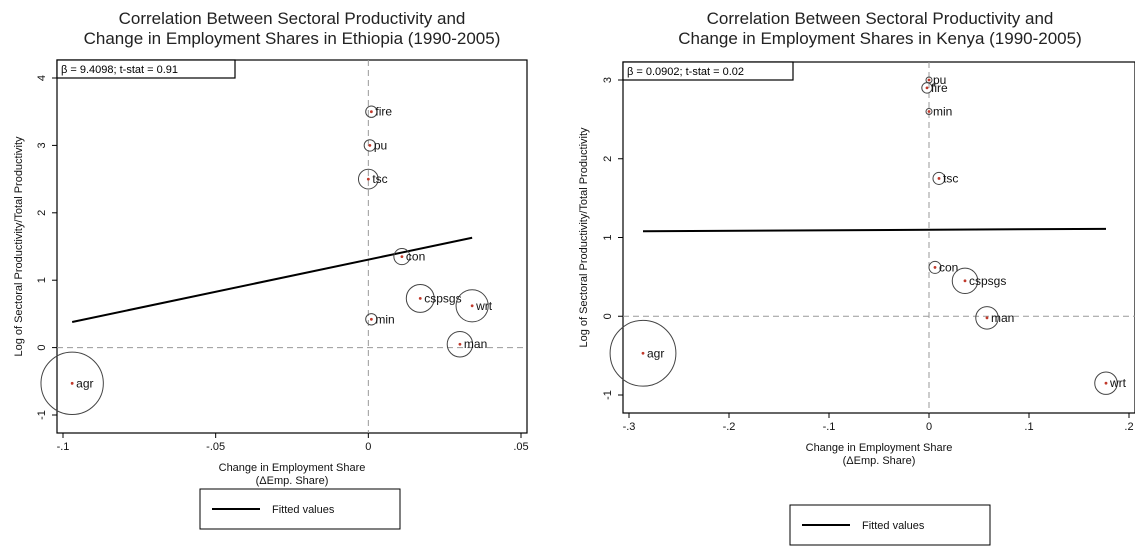 The width and height of the screenshot is (1135, 548). I want to click on c1-weight-circle-cspsgs, so click(420, 298).